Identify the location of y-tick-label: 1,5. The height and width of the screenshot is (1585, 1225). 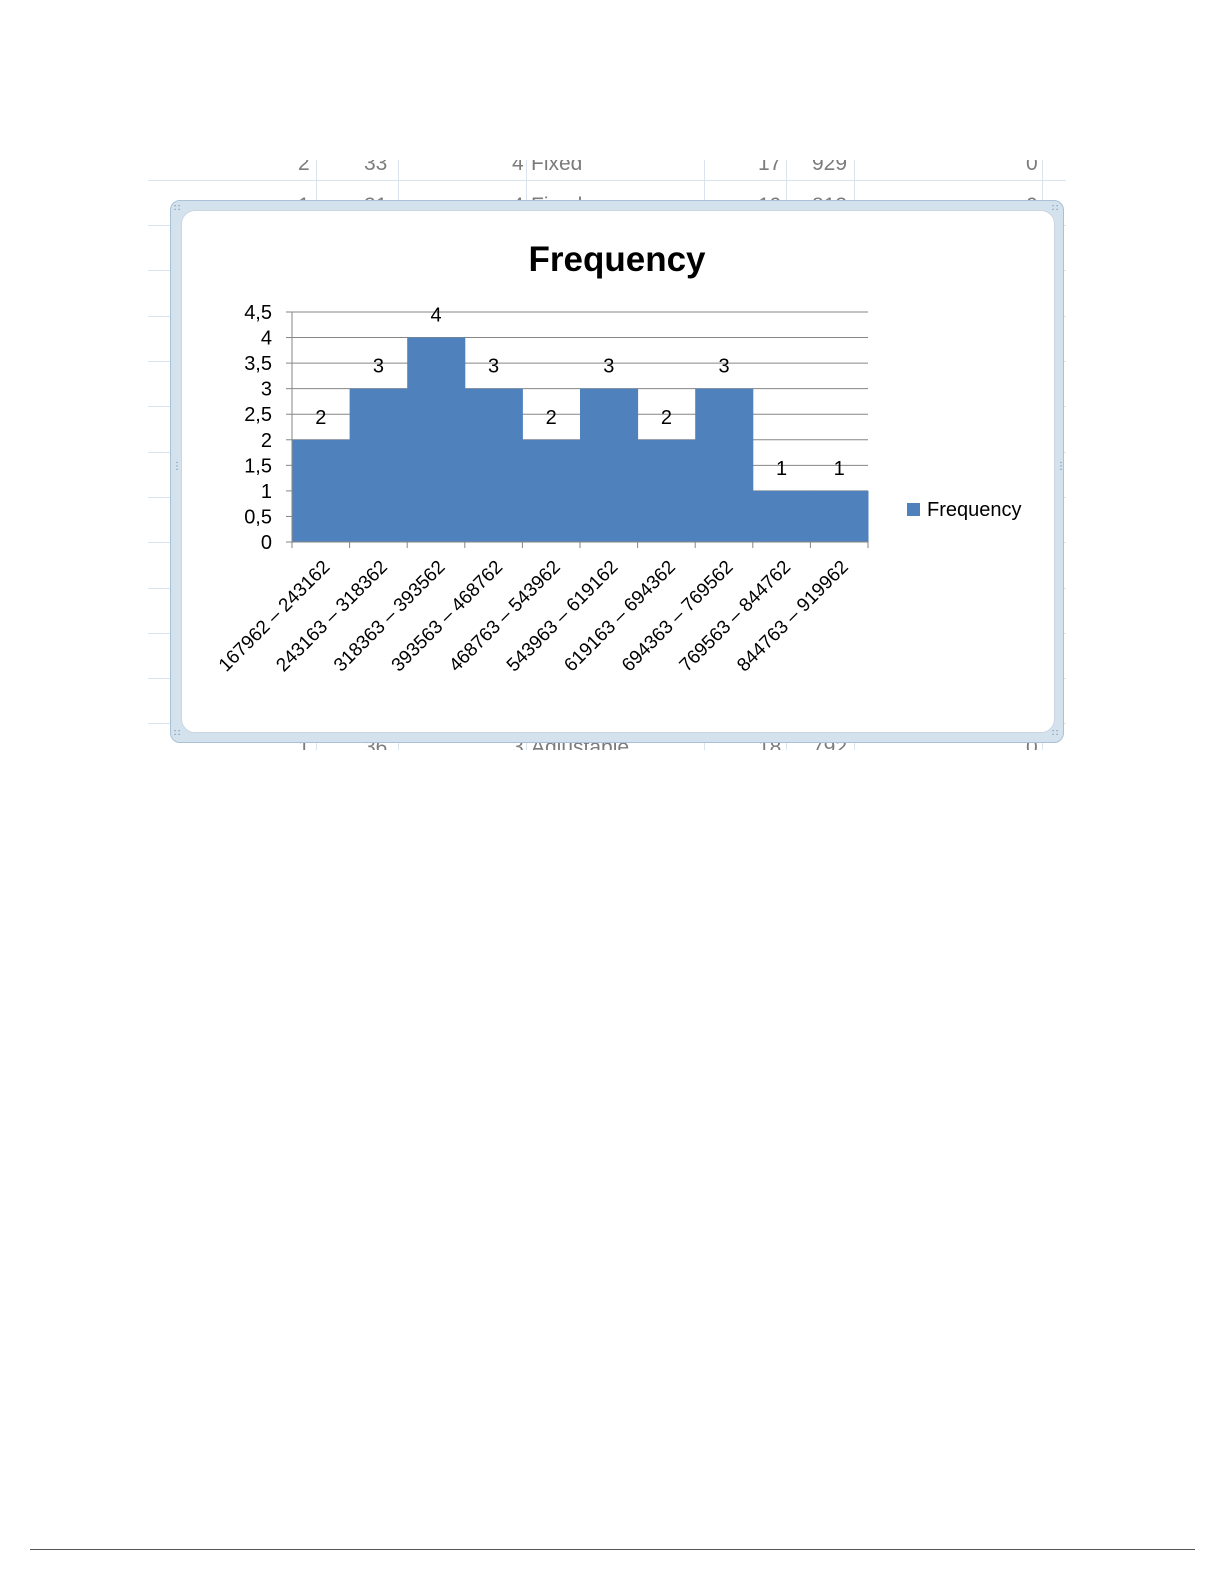
(258, 466).